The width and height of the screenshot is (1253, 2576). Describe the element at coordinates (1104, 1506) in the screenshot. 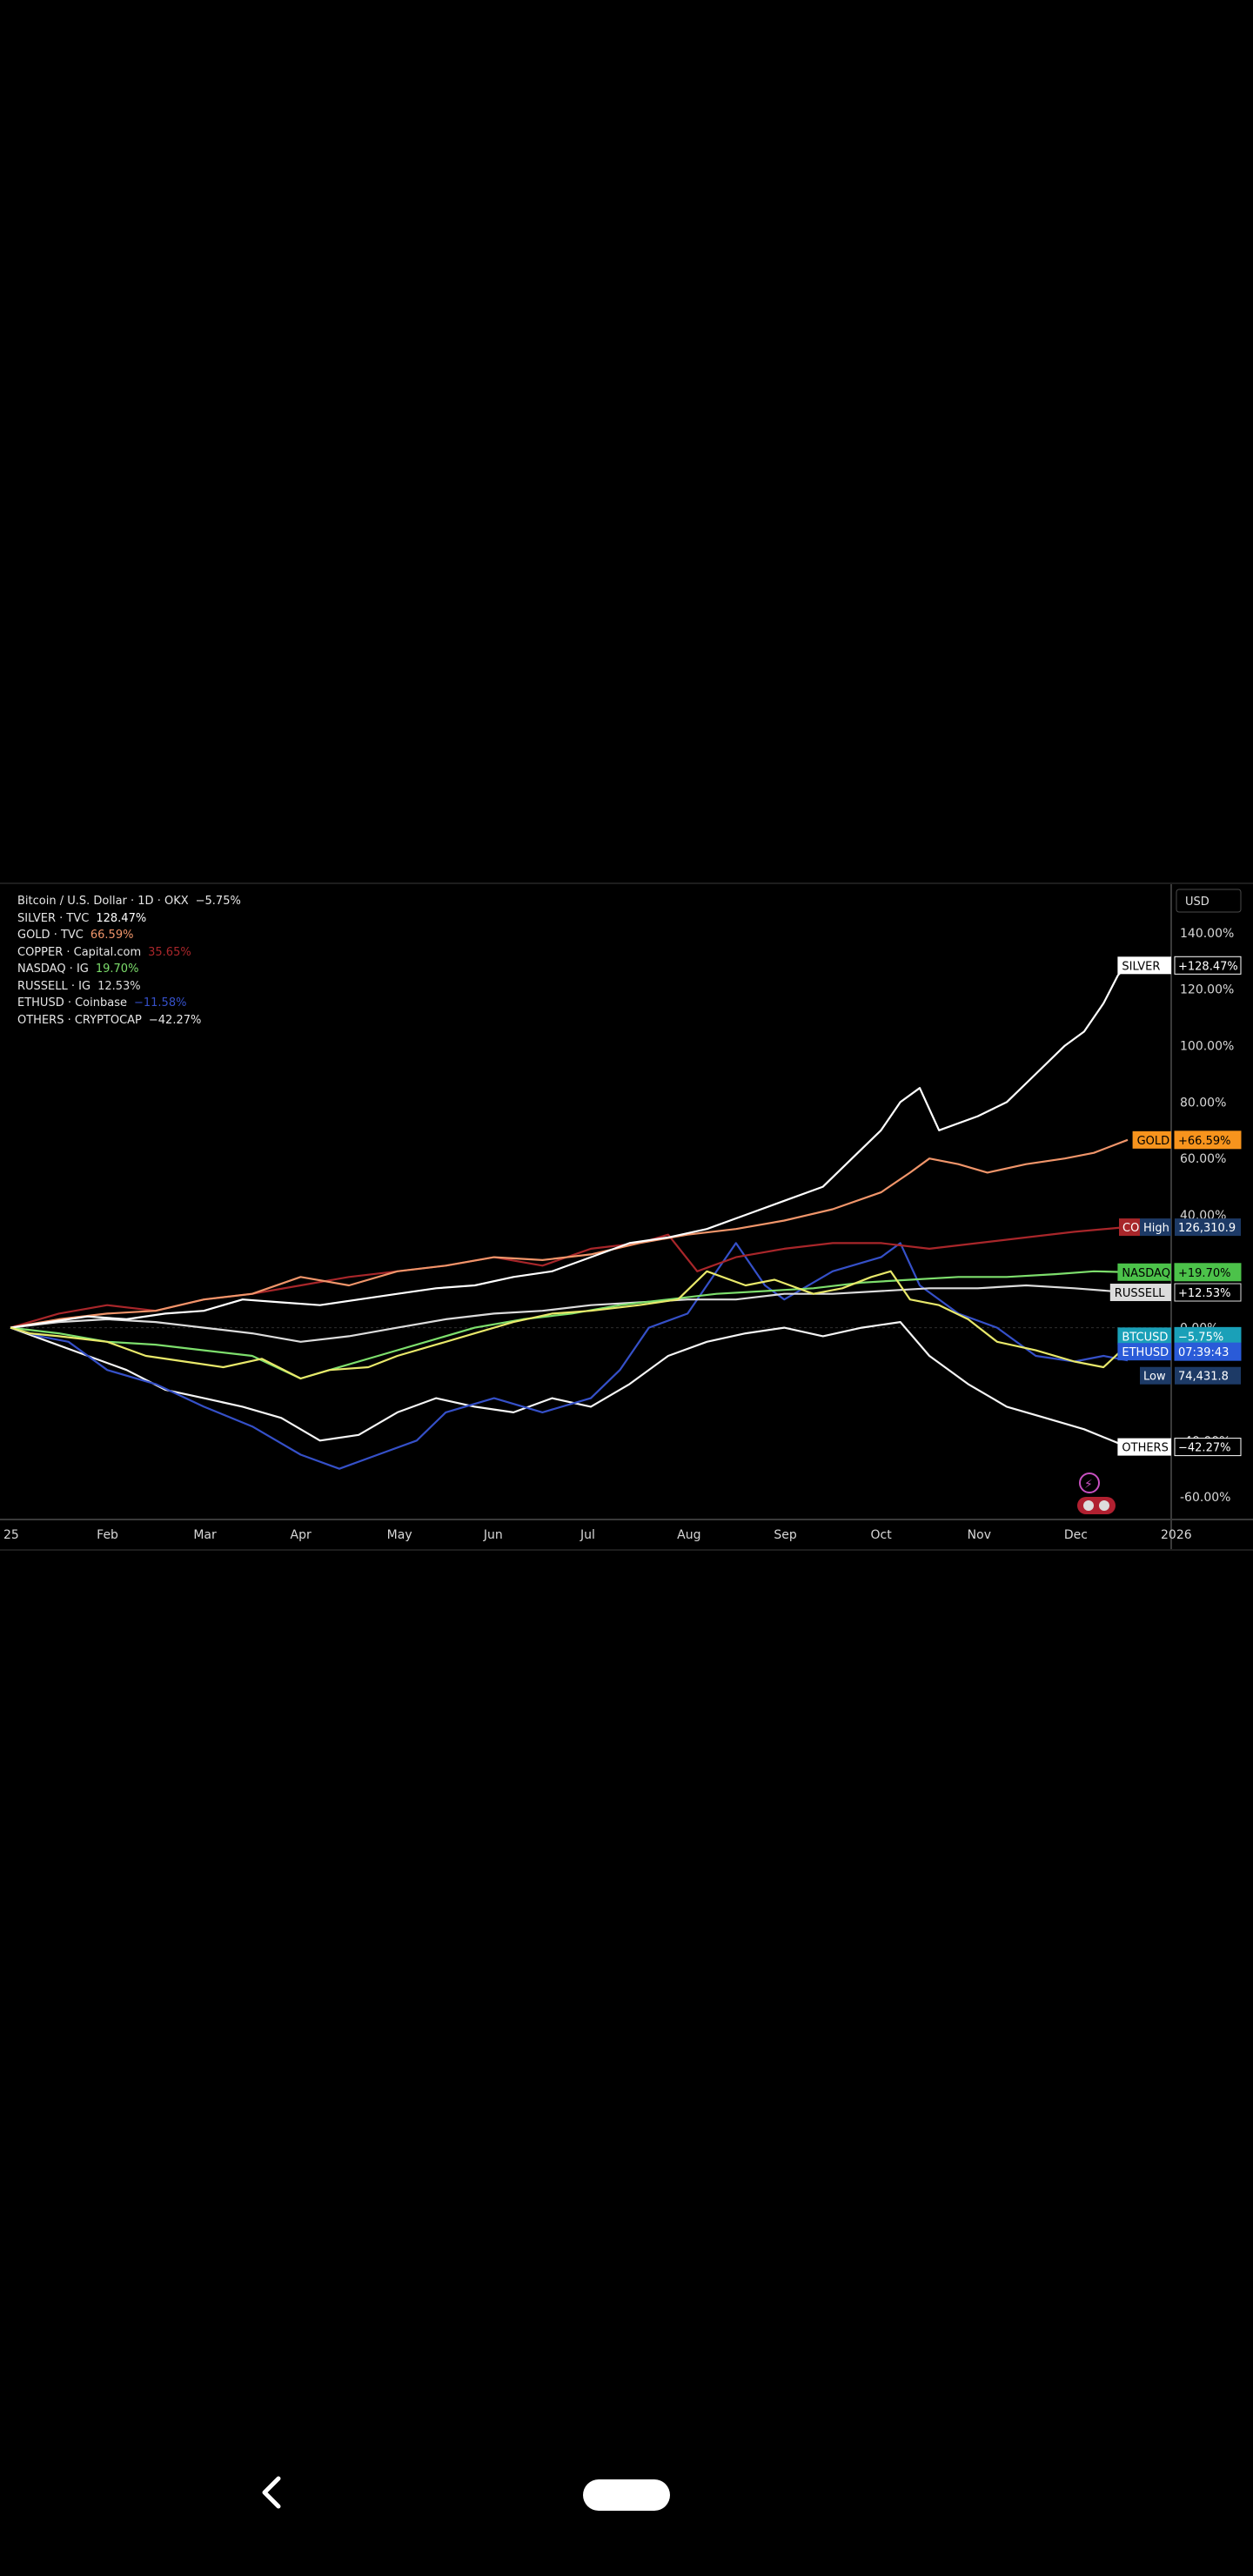

I see `flag-eu-icon` at that location.